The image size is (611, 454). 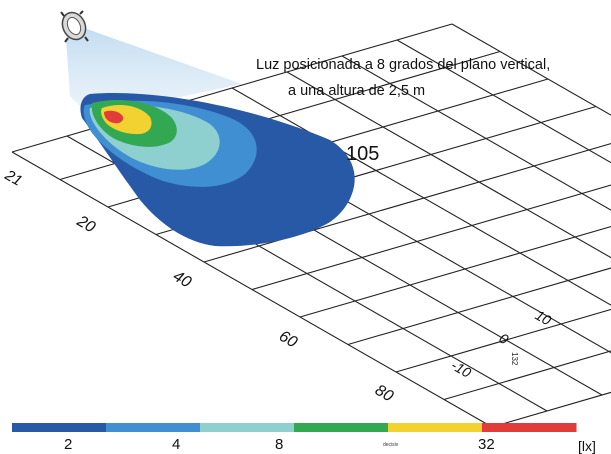 I want to click on x-tick-20: 20, so click(x=85, y=224).